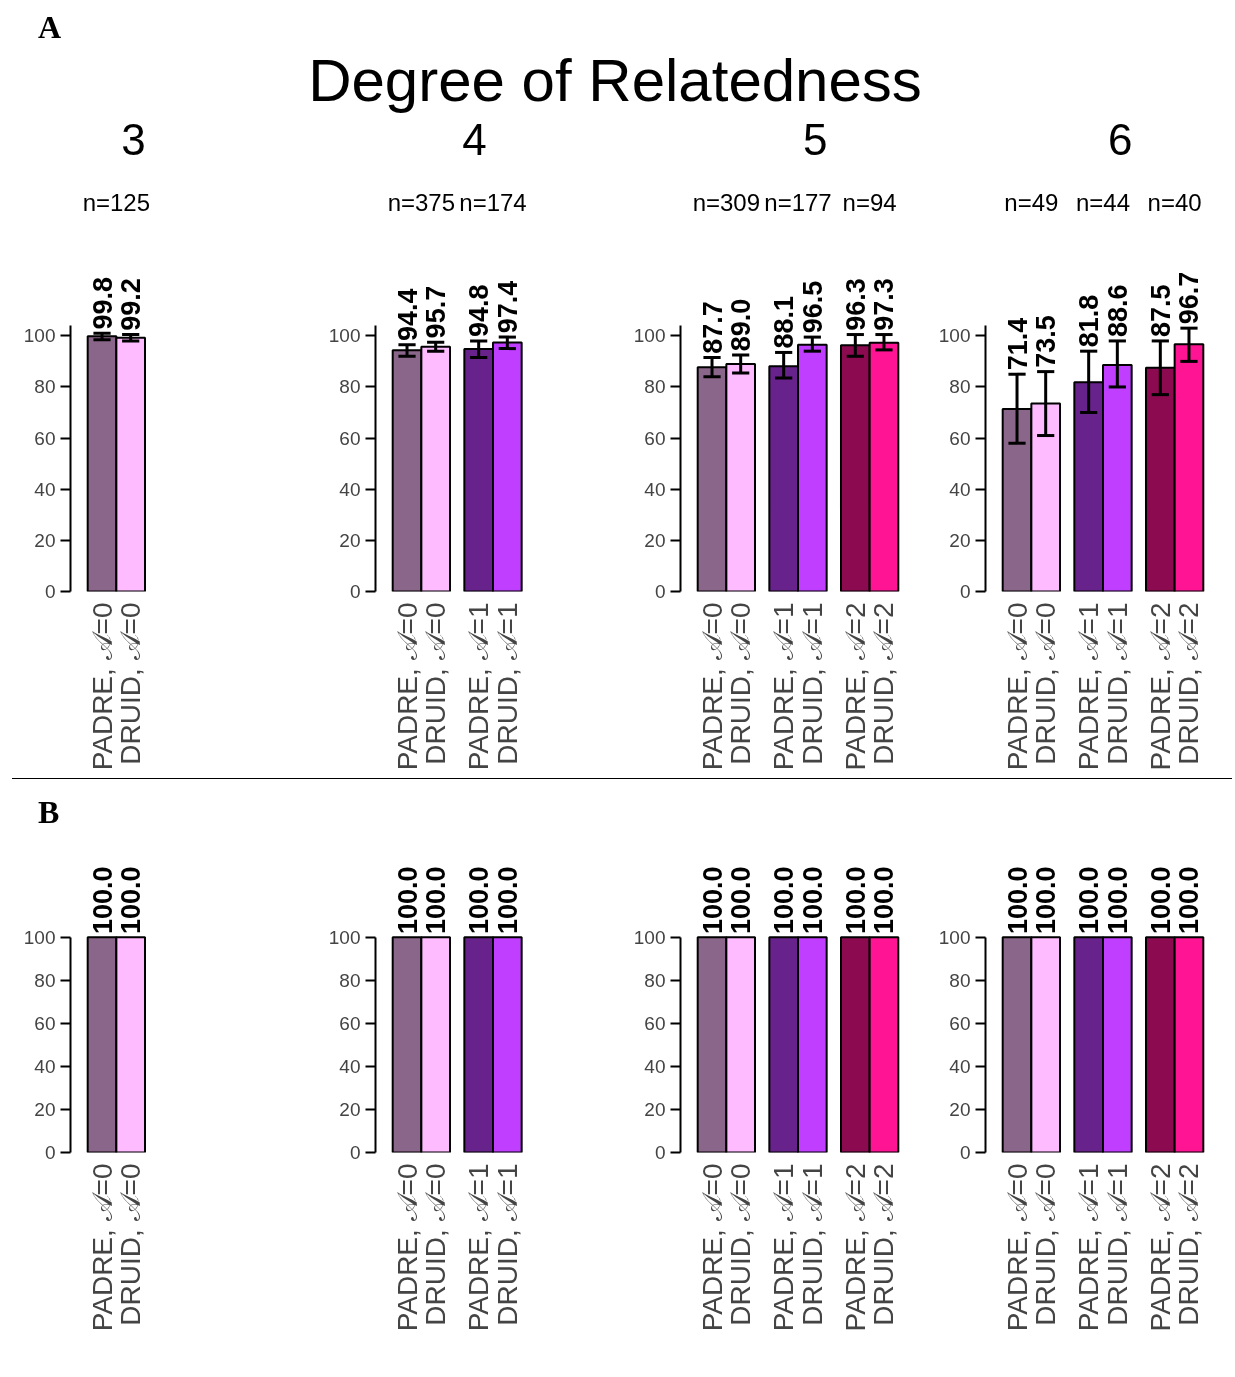 The height and width of the screenshot is (1377, 1235). What do you see at coordinates (1117, 311) in the screenshot?
I see `data-label: 88.6` at bounding box center [1117, 311].